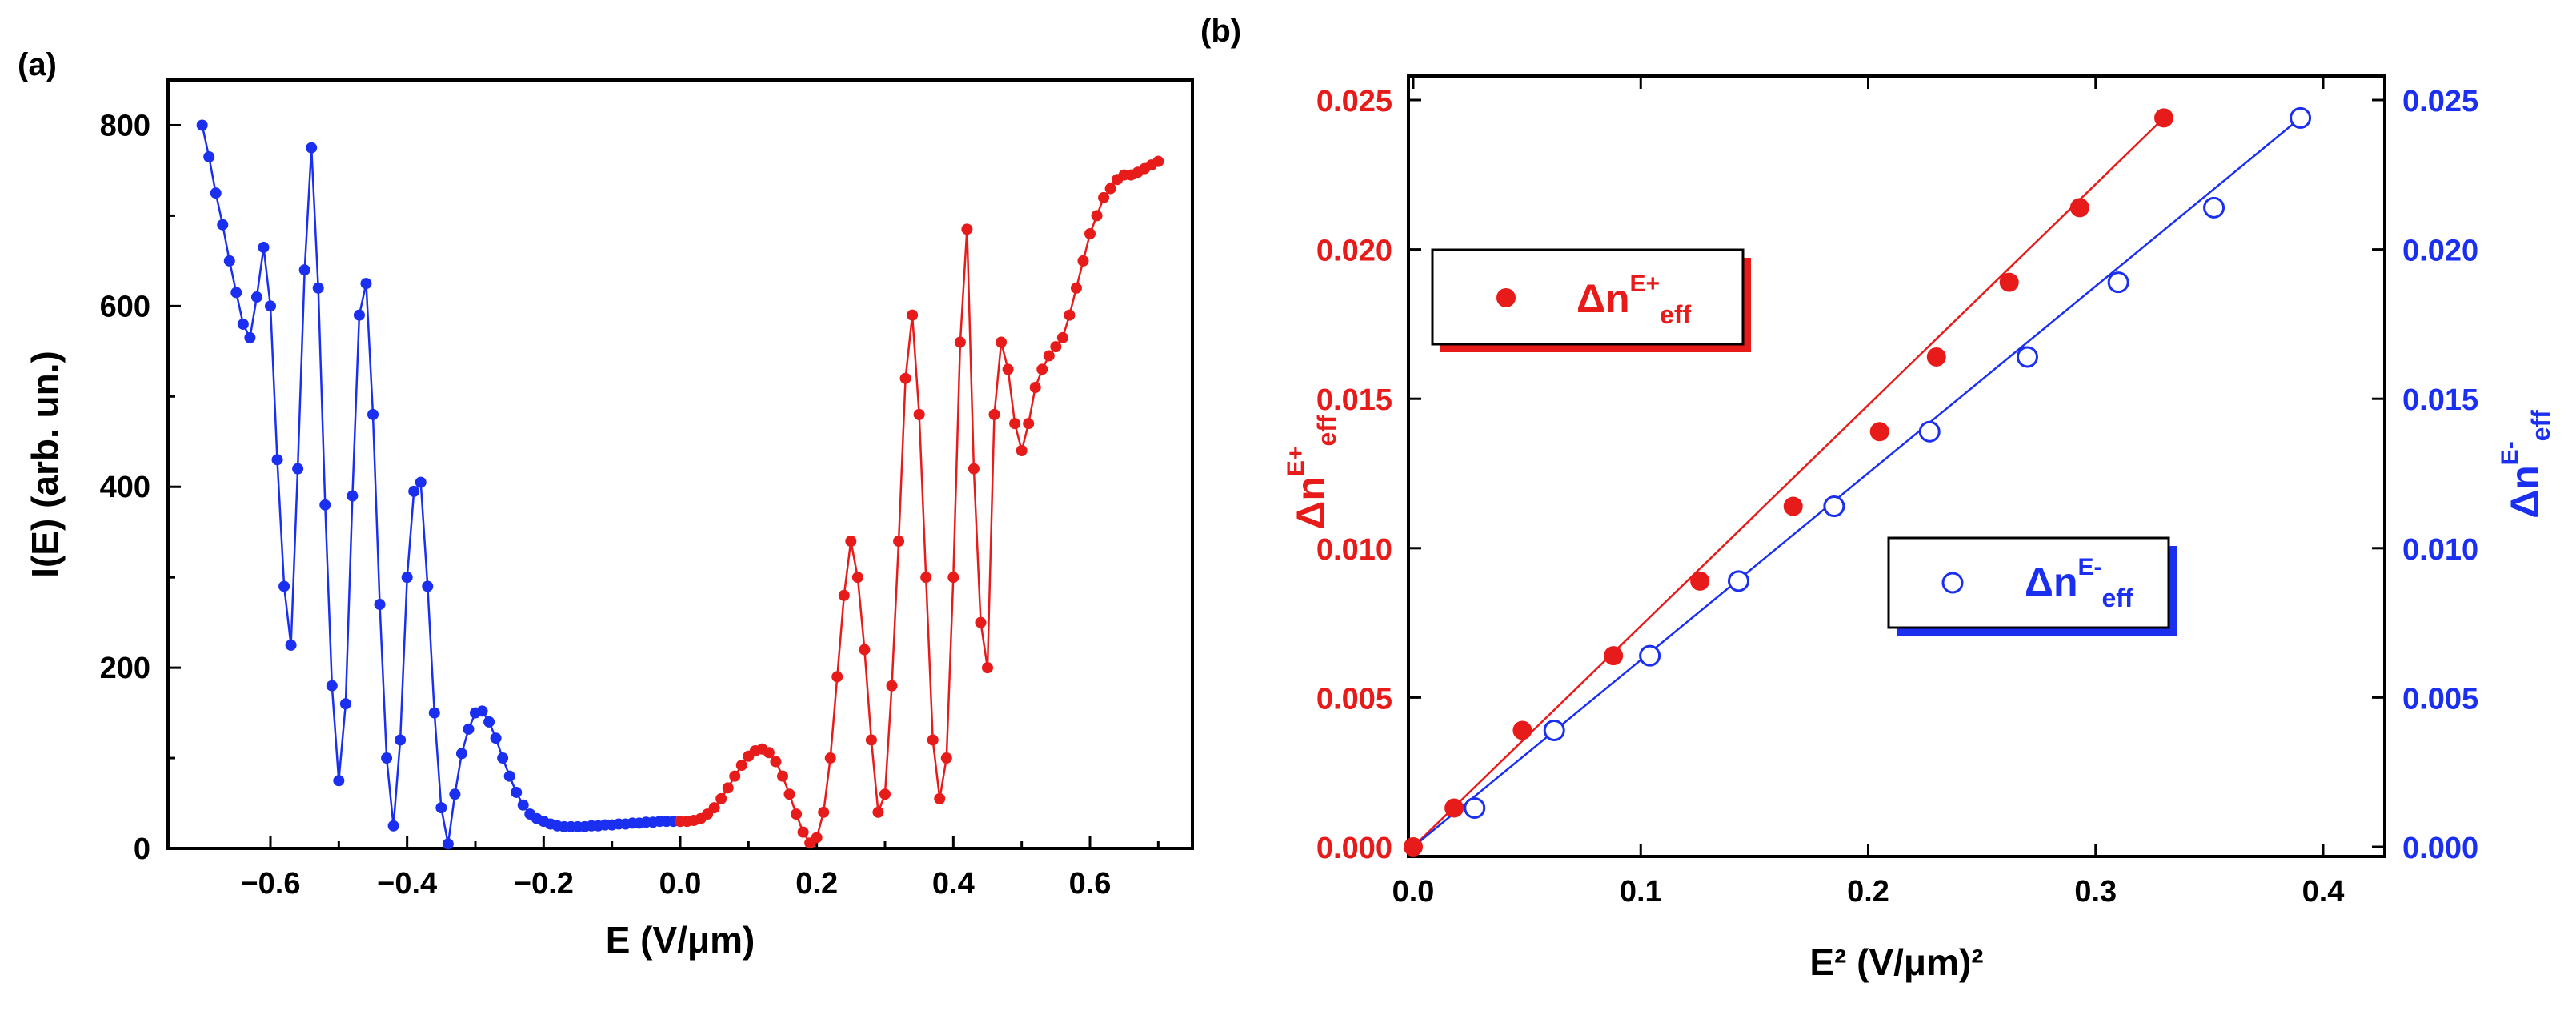  What do you see at coordinates (2440, 400) in the screenshot?
I see `panel-b-right-y-tick-label: 0.015` at bounding box center [2440, 400].